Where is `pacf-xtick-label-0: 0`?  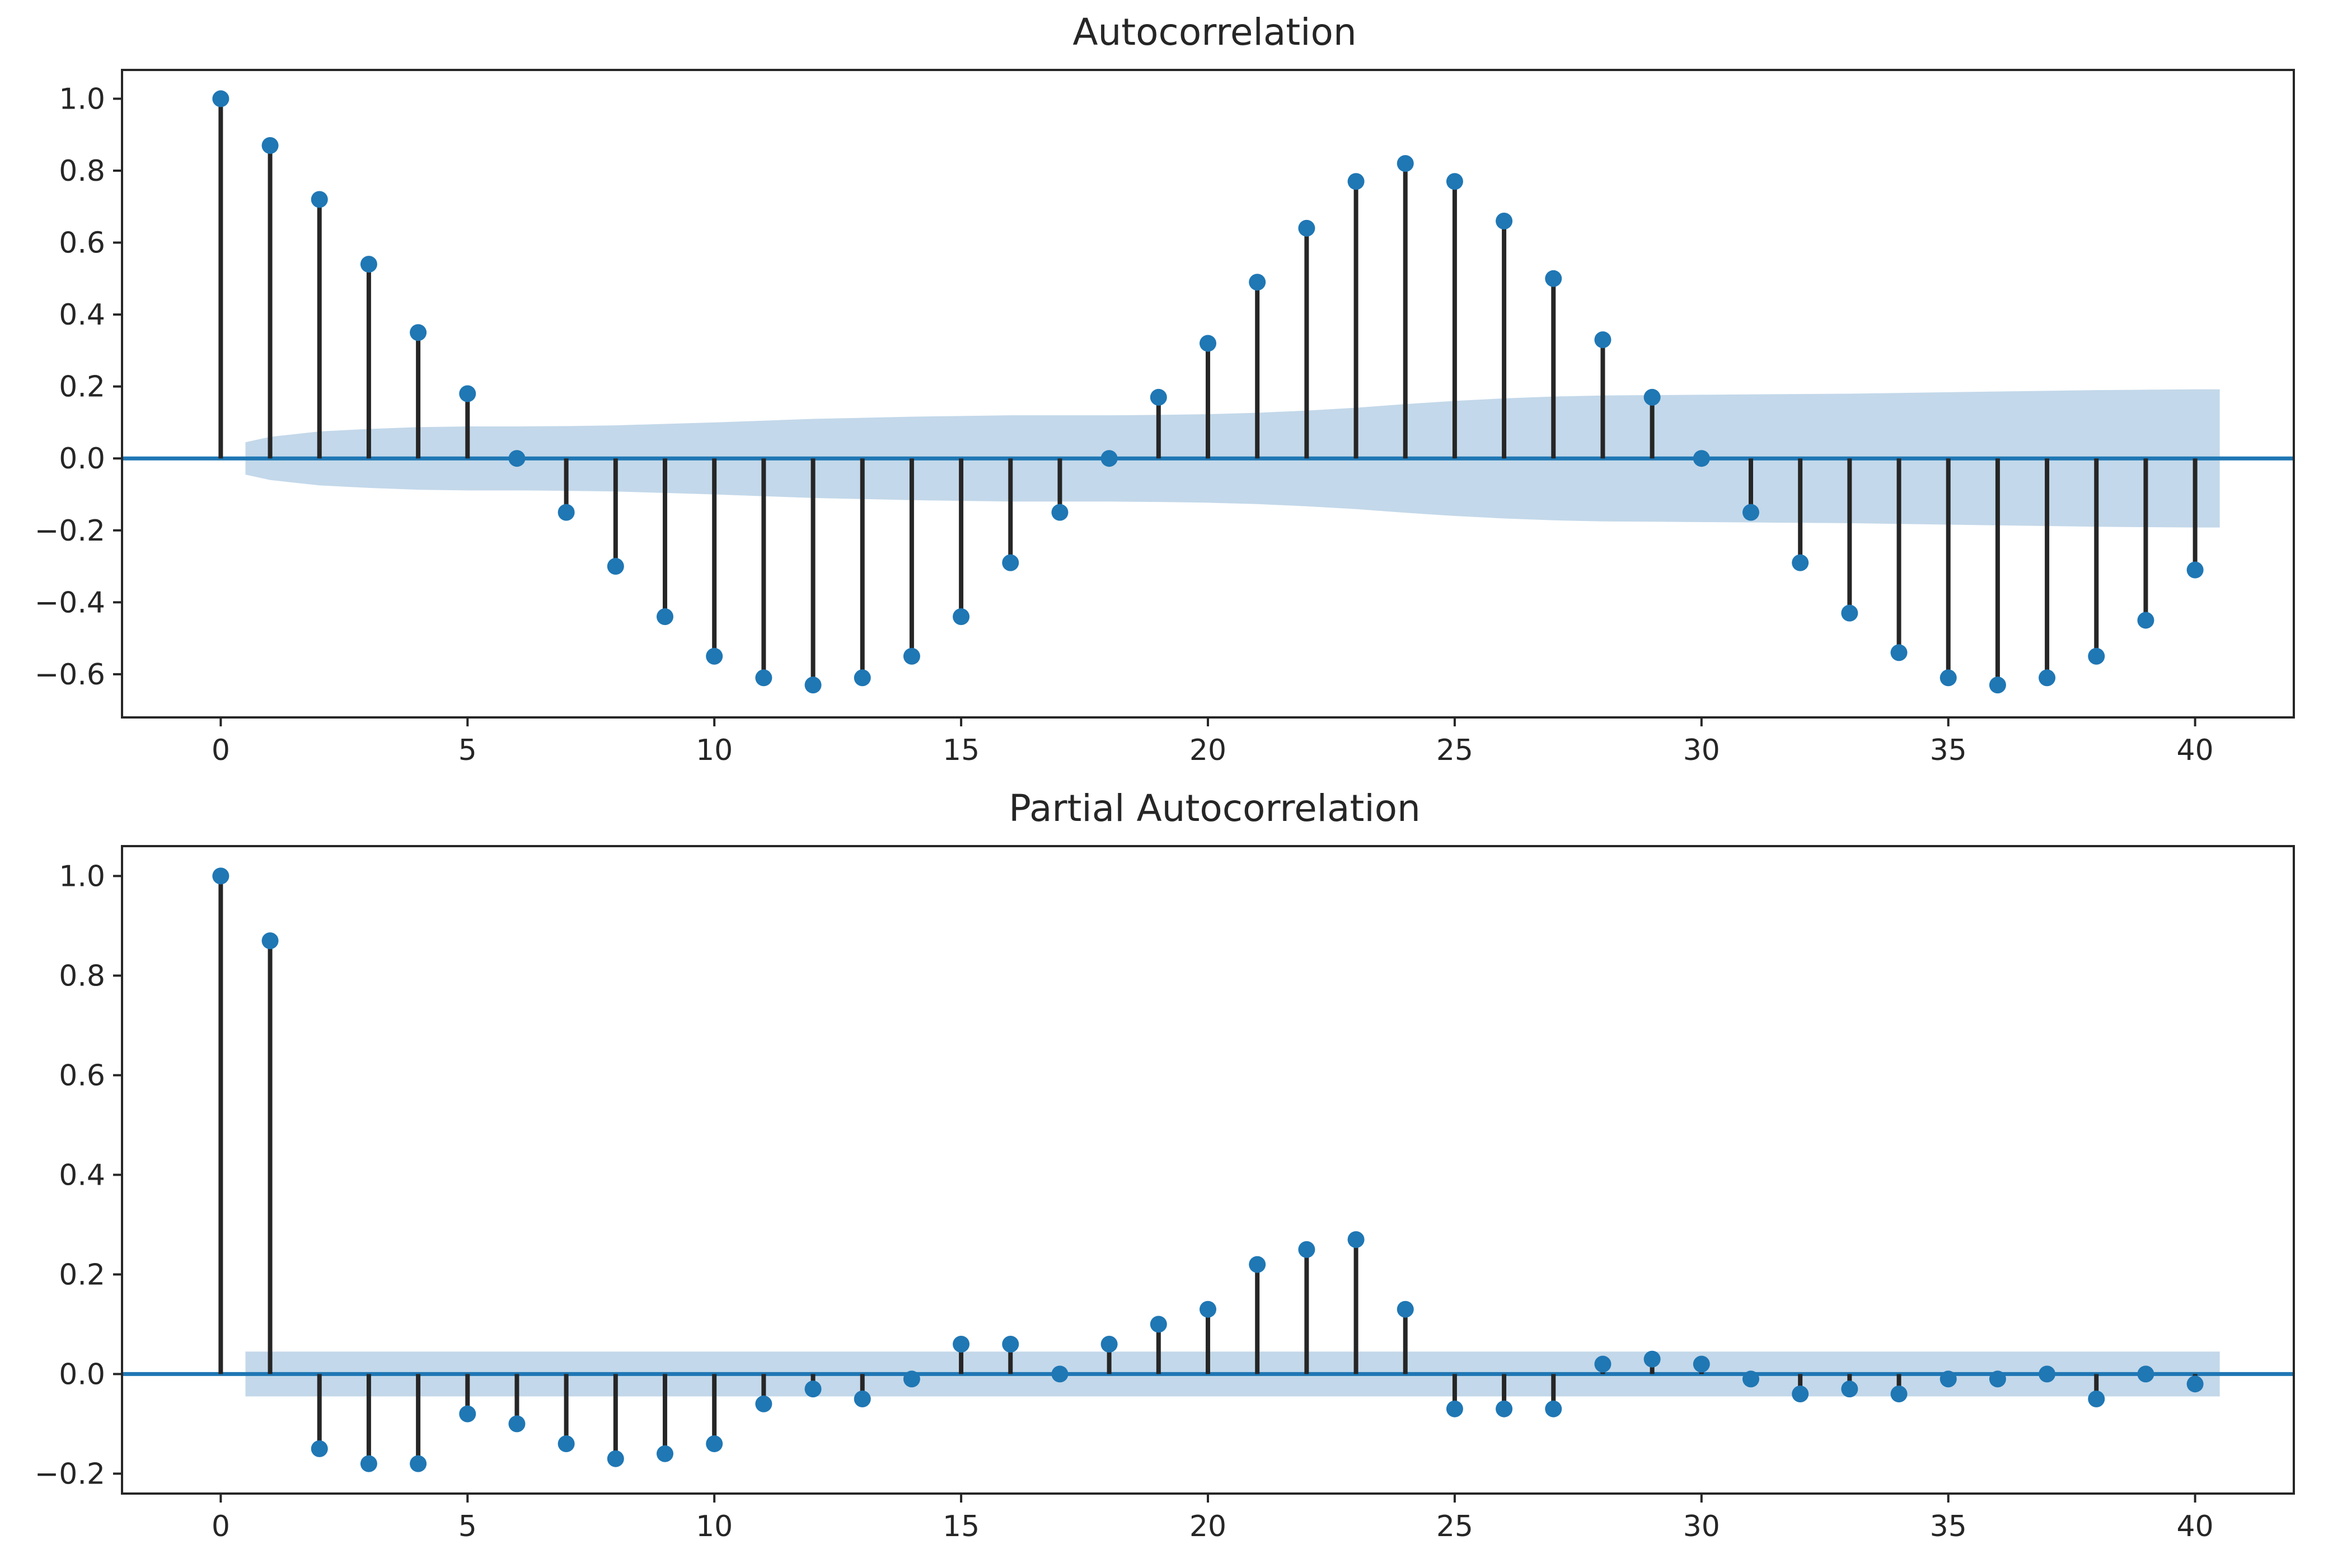
pacf-xtick-label-0: 0 is located at coordinates (221, 1527).